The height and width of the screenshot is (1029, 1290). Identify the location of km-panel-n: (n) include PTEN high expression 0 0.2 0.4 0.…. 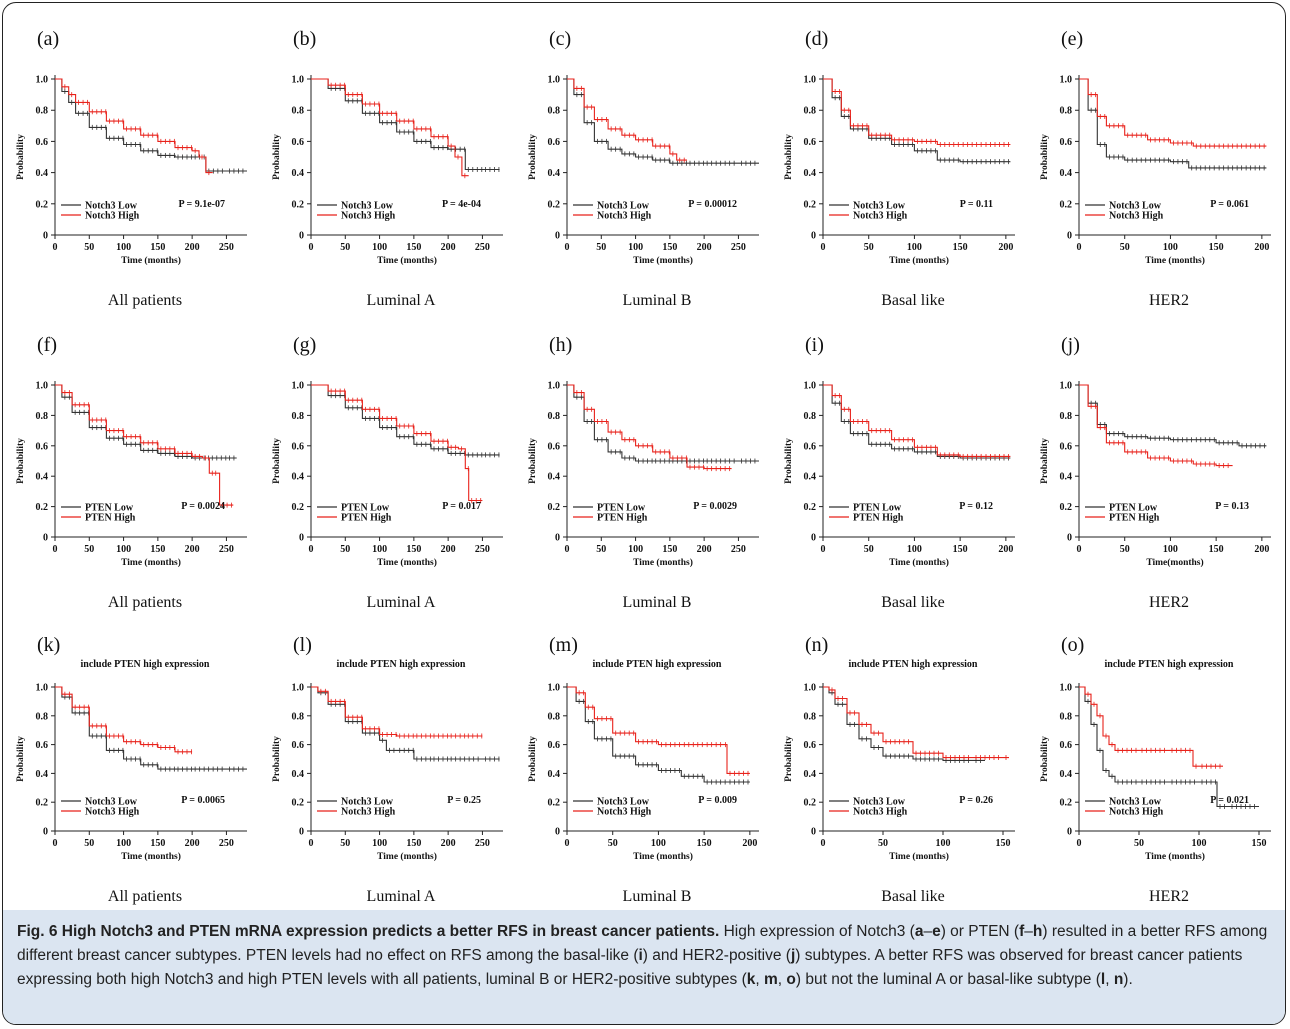
(899, 769).